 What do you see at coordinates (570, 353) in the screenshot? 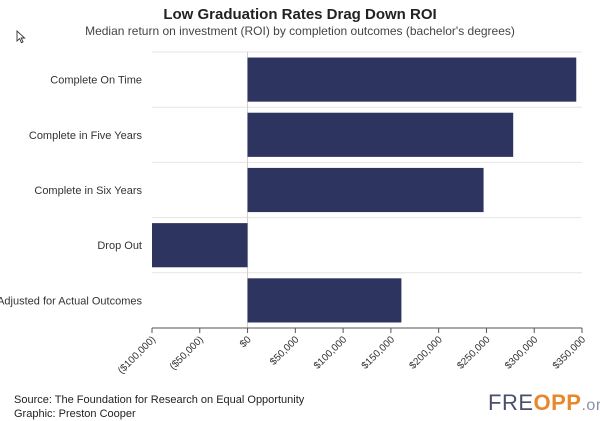
I see `x-tick-label: $350,000` at bounding box center [570, 353].